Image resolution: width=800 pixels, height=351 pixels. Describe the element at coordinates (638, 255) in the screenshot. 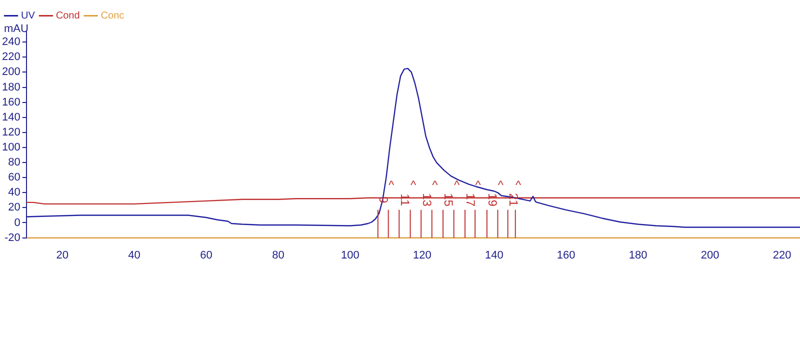

I see `x-tick-label: 180` at that location.